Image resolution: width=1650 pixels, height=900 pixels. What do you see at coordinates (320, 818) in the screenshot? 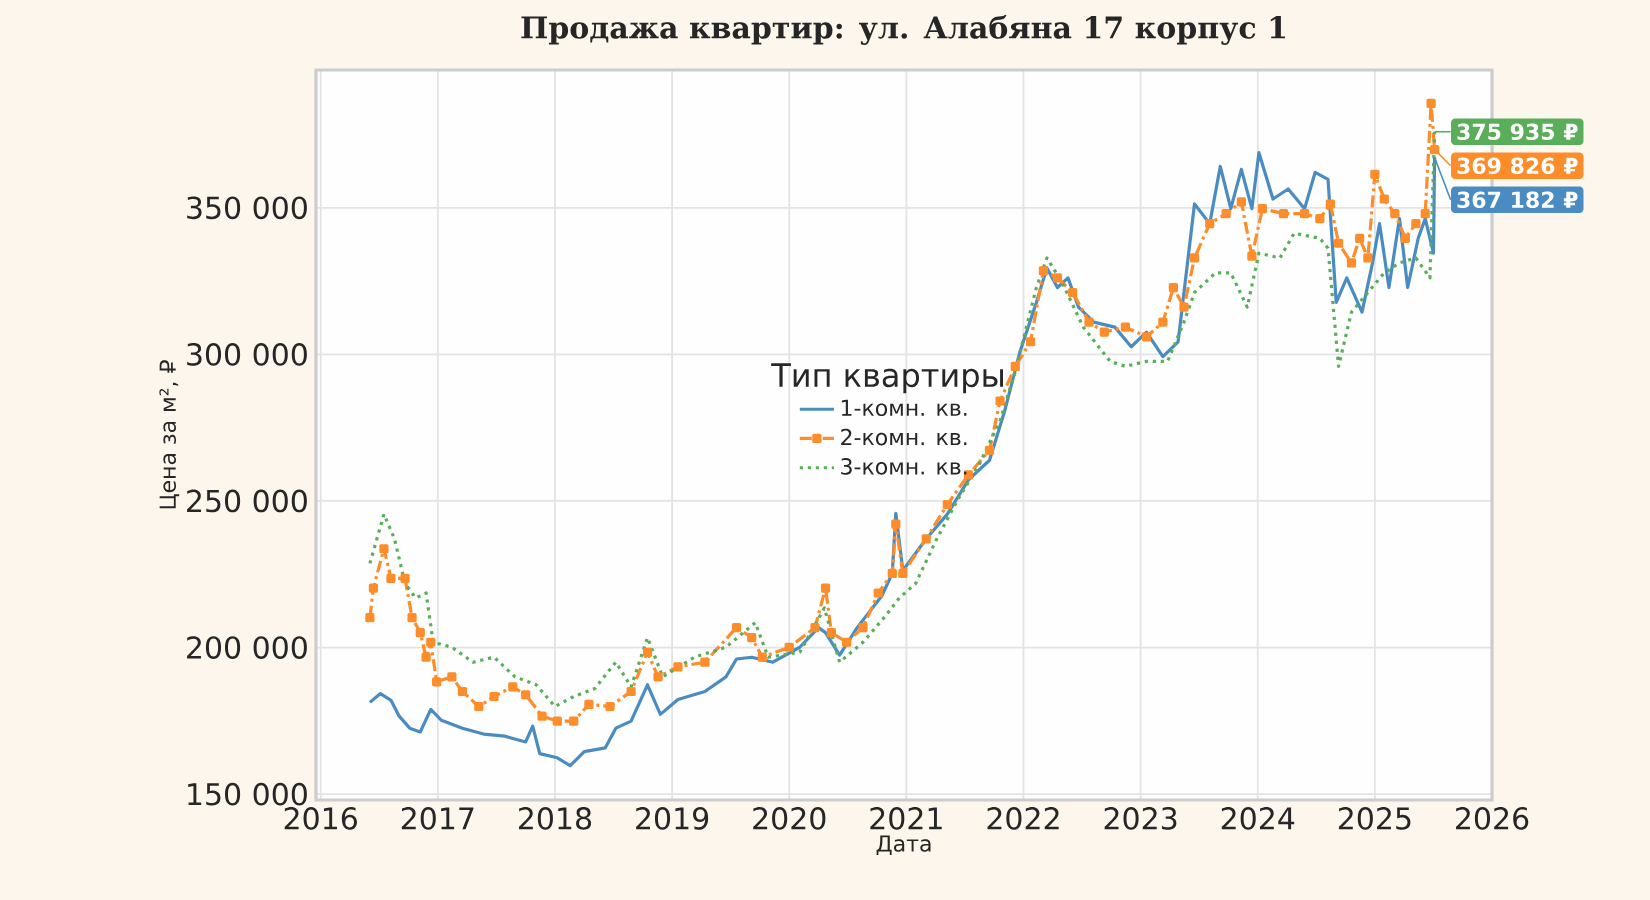
I see `x-tick-label: 2016` at bounding box center [320, 818].